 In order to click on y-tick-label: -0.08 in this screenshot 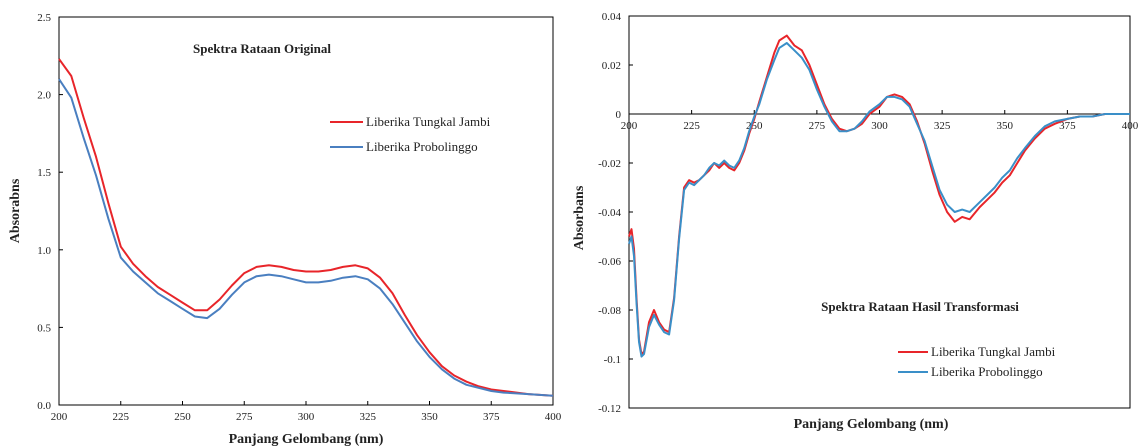, I will do `click(609, 311)`.